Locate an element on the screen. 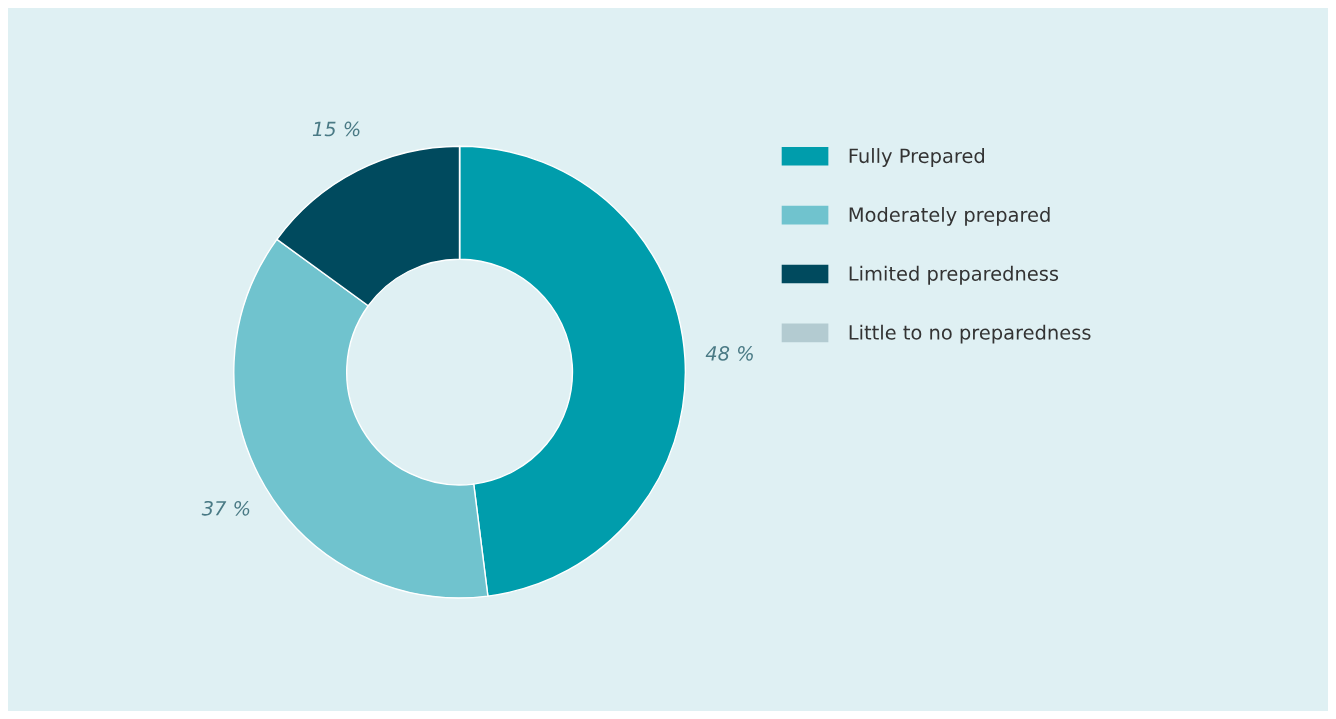 This screenshot has height=719, width=1336. data-label: 15 % is located at coordinates (336, 129).